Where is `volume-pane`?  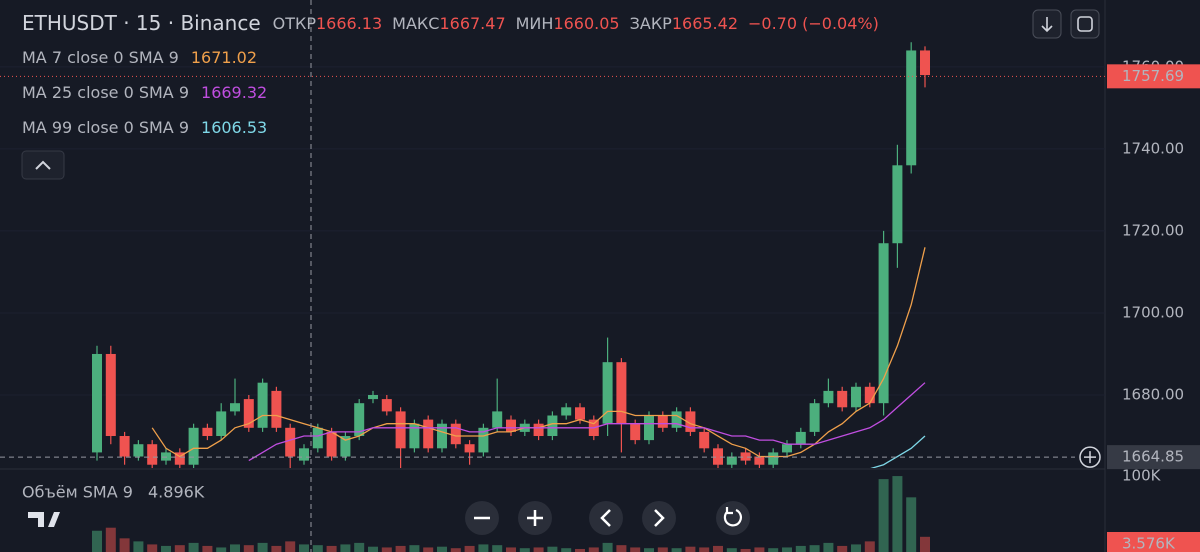
volume-pane is located at coordinates (511, 514).